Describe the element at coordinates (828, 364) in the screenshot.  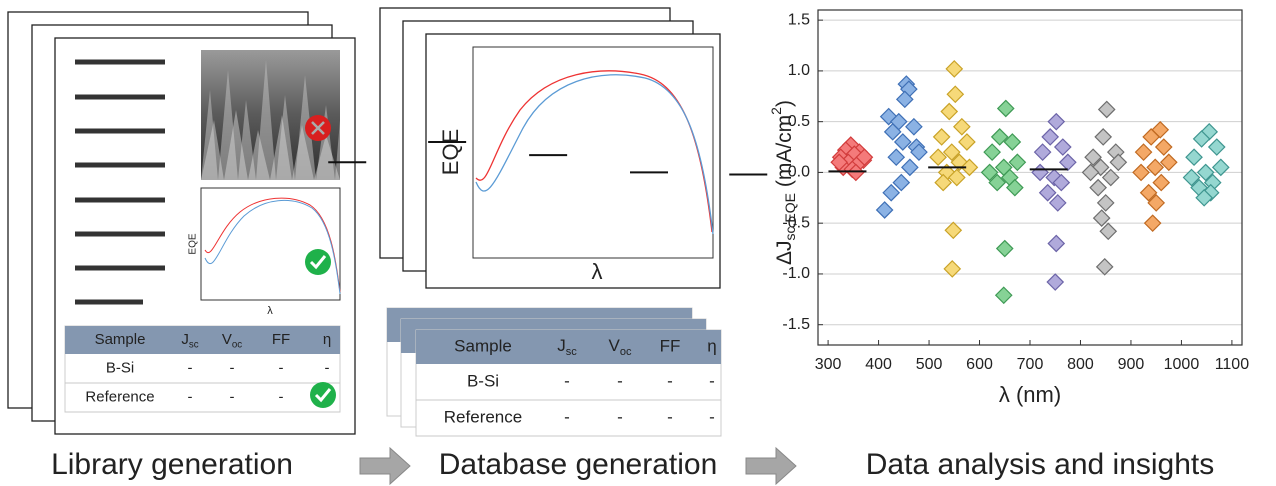
I see `x-tick-label: 300` at that location.